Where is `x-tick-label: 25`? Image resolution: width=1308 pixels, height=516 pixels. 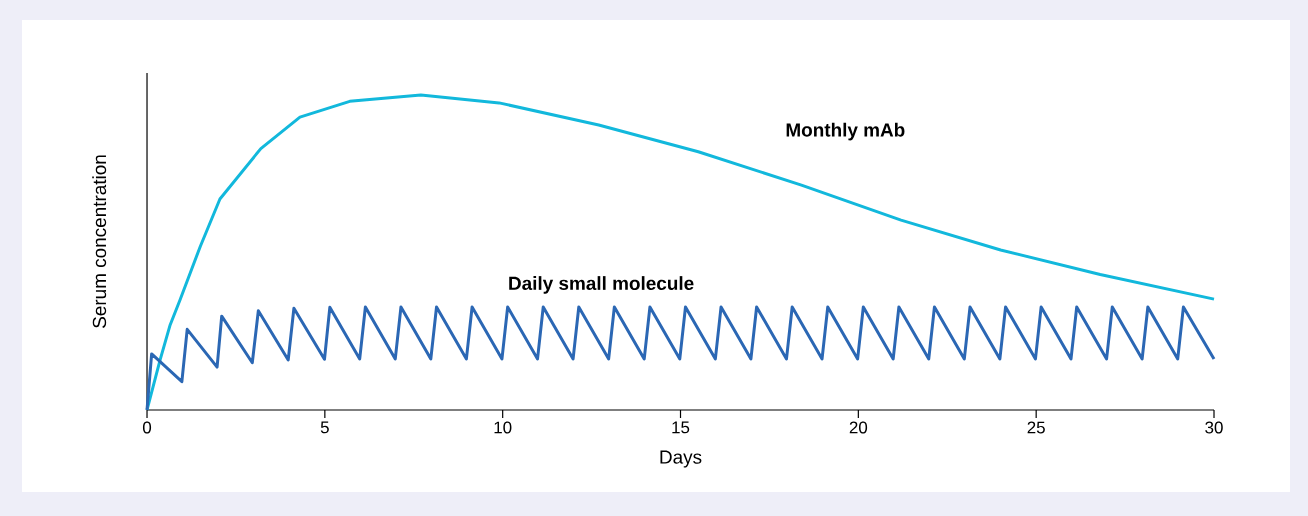
x-tick-label: 25 is located at coordinates (1036, 427).